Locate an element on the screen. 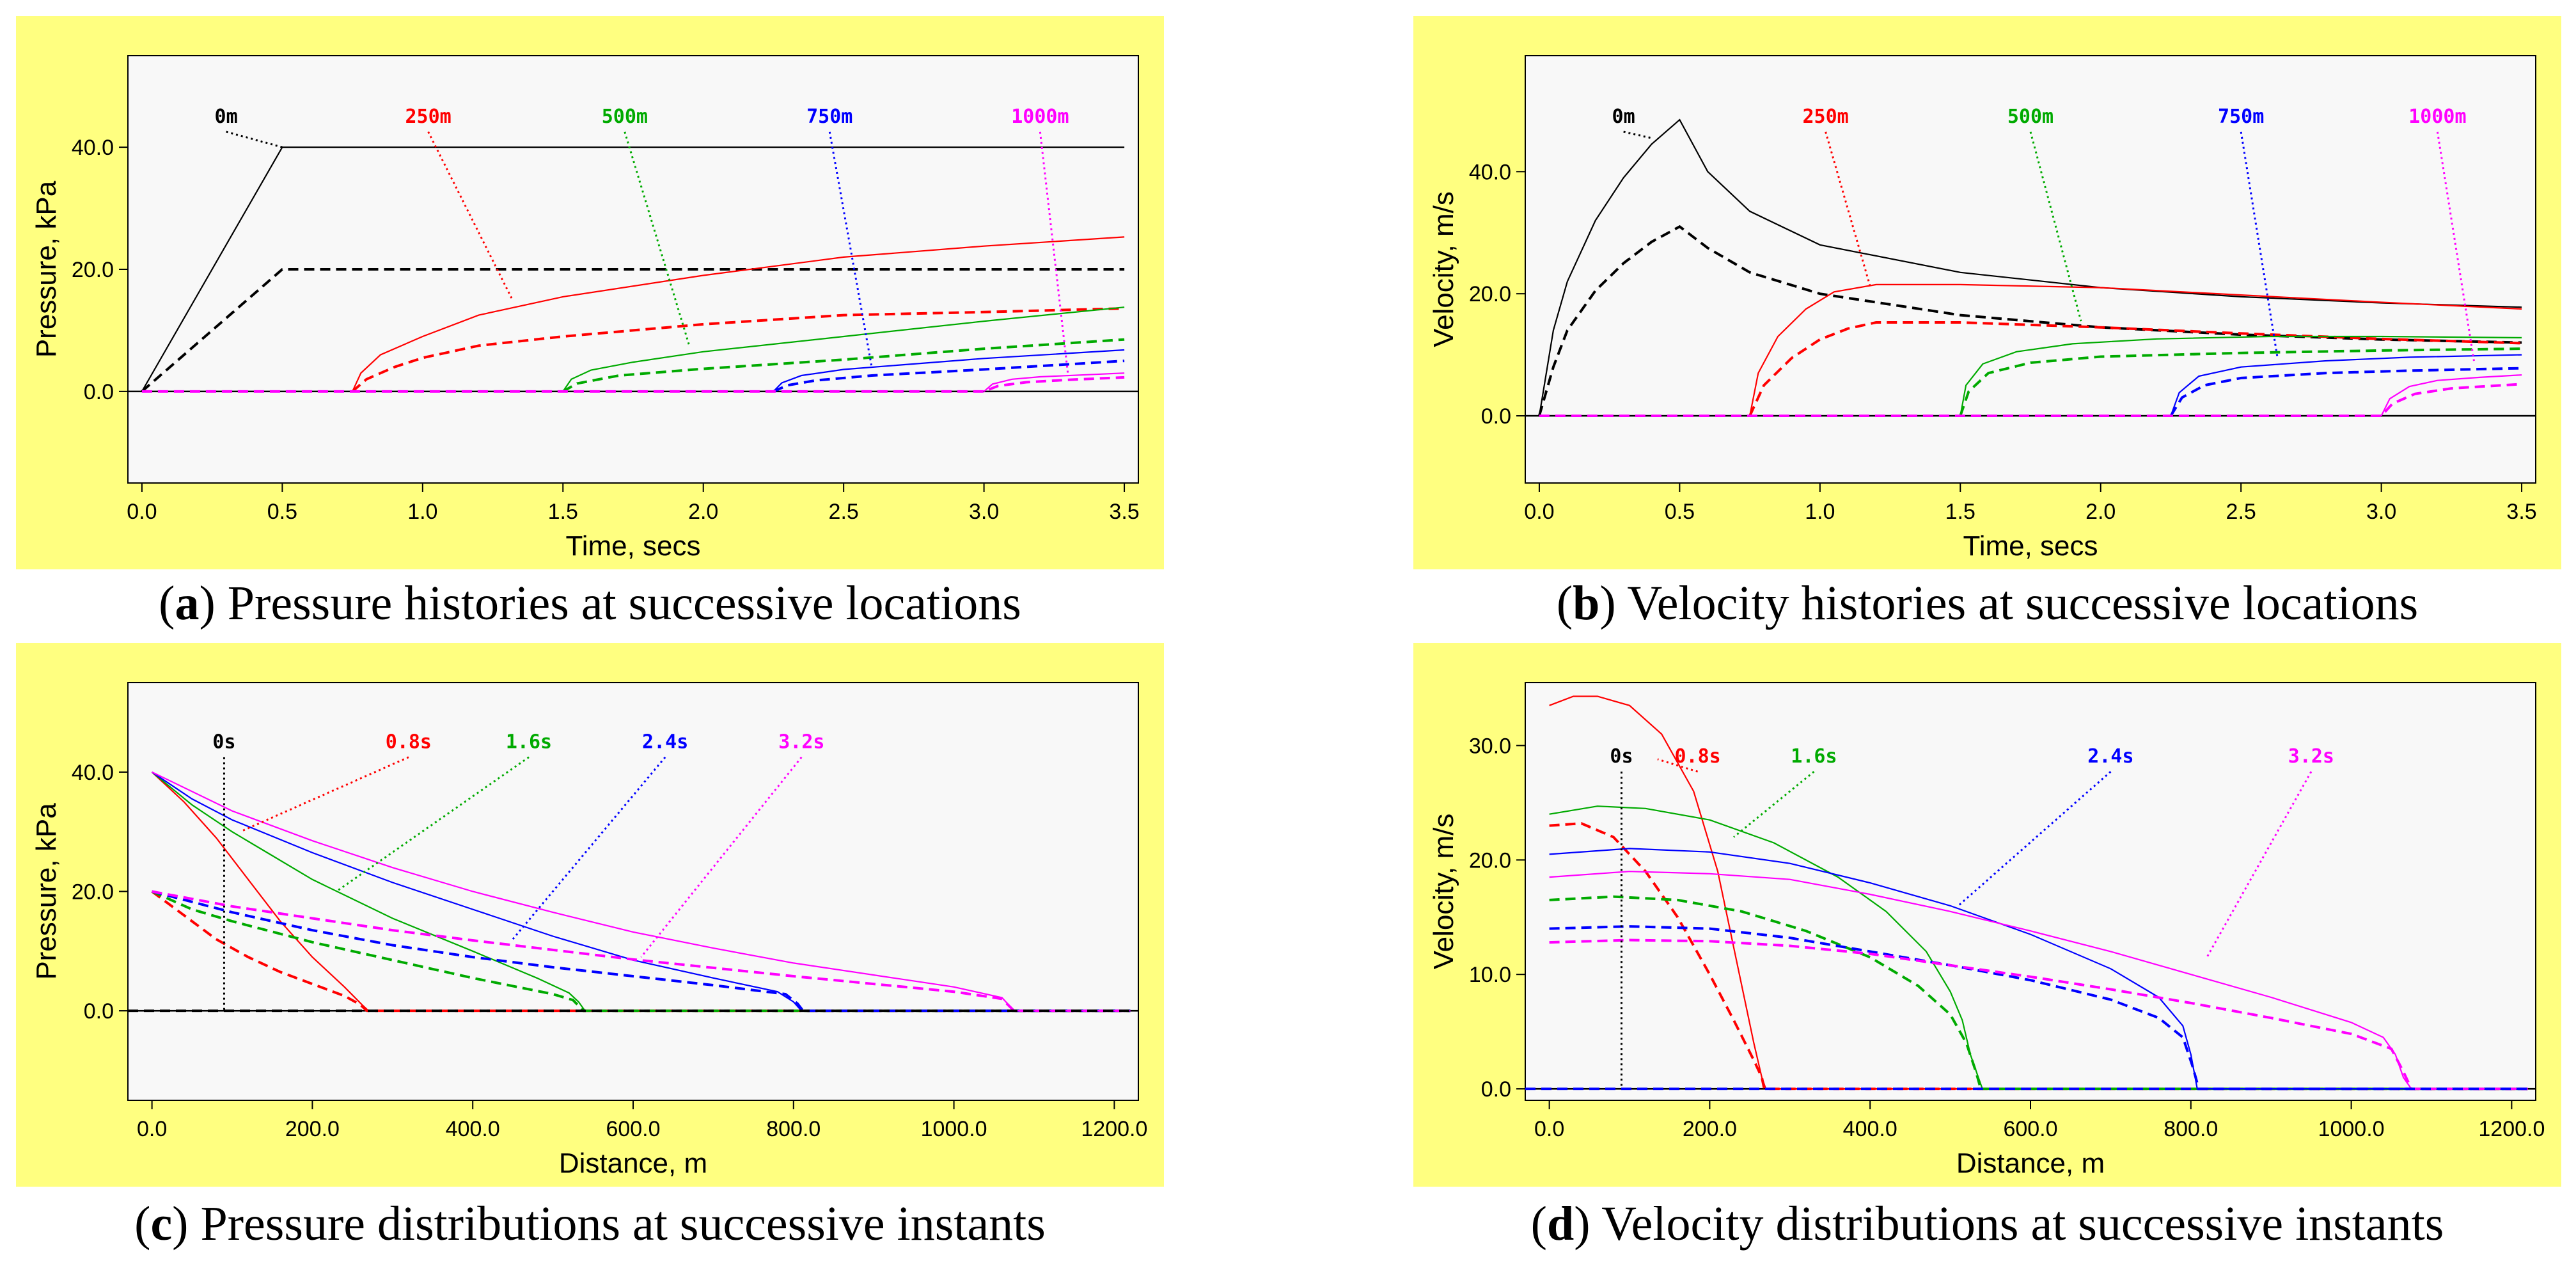  y-tick-label-c-2: 40.0 is located at coordinates (93, 773).